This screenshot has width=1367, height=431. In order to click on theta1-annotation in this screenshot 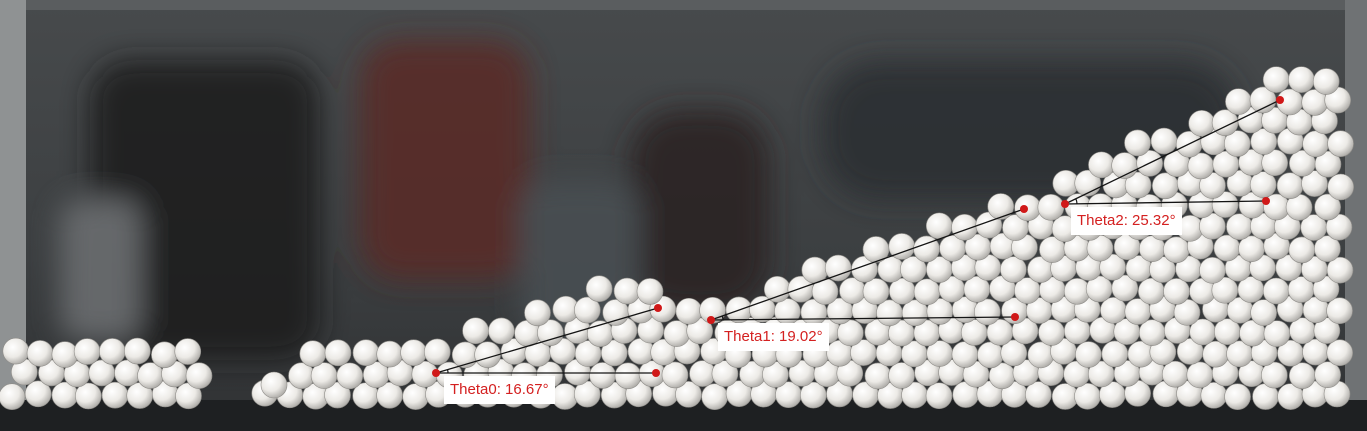, I will do `click(867, 264)`.